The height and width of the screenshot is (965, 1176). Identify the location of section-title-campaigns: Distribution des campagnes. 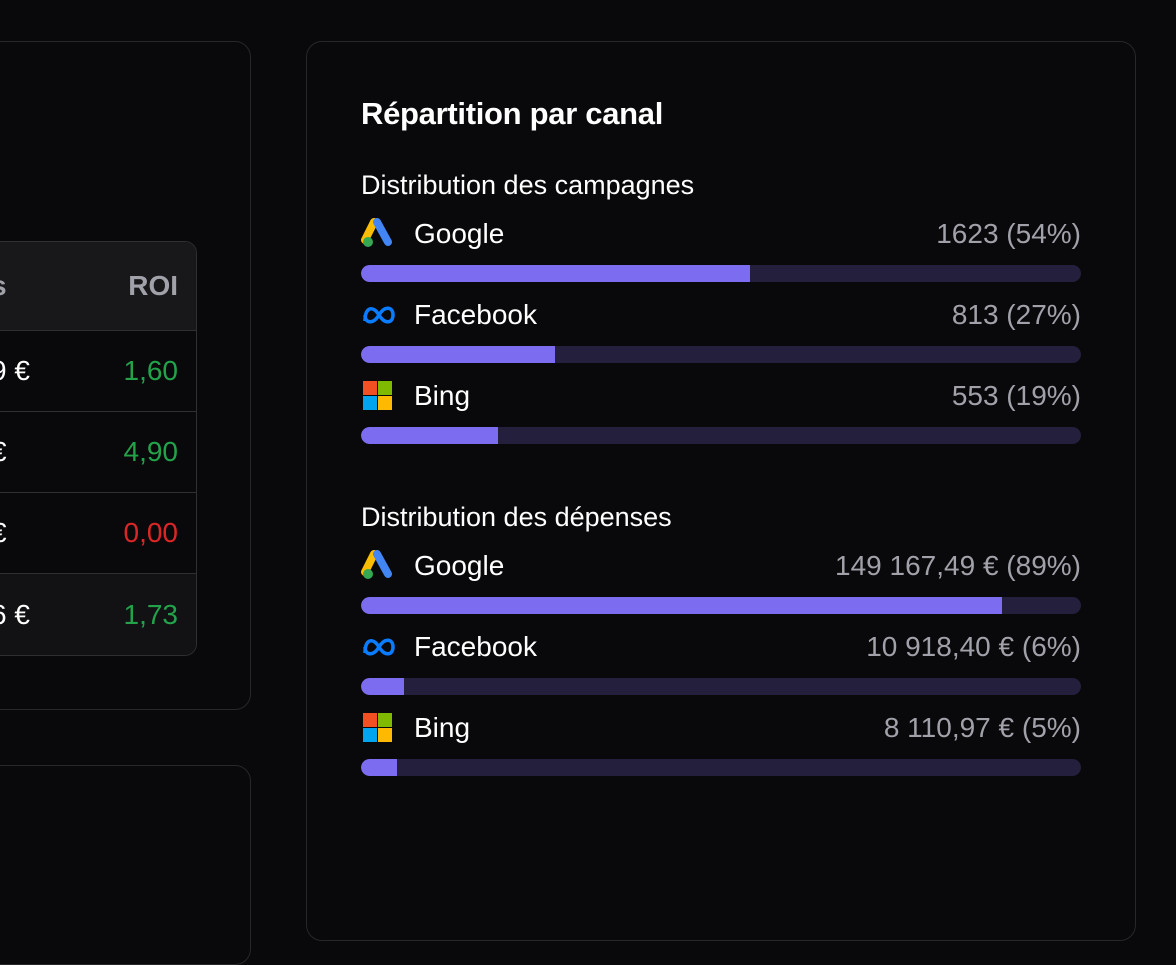
(528, 185).